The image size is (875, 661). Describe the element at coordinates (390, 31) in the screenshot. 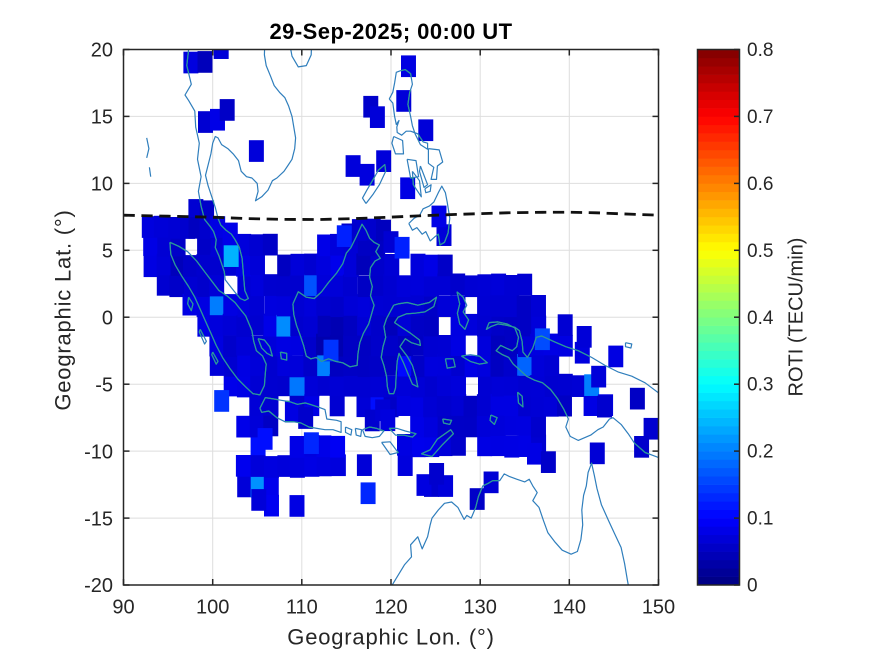

I see `svg-text: 29-Sep-2025; 00:00 UT` at that location.